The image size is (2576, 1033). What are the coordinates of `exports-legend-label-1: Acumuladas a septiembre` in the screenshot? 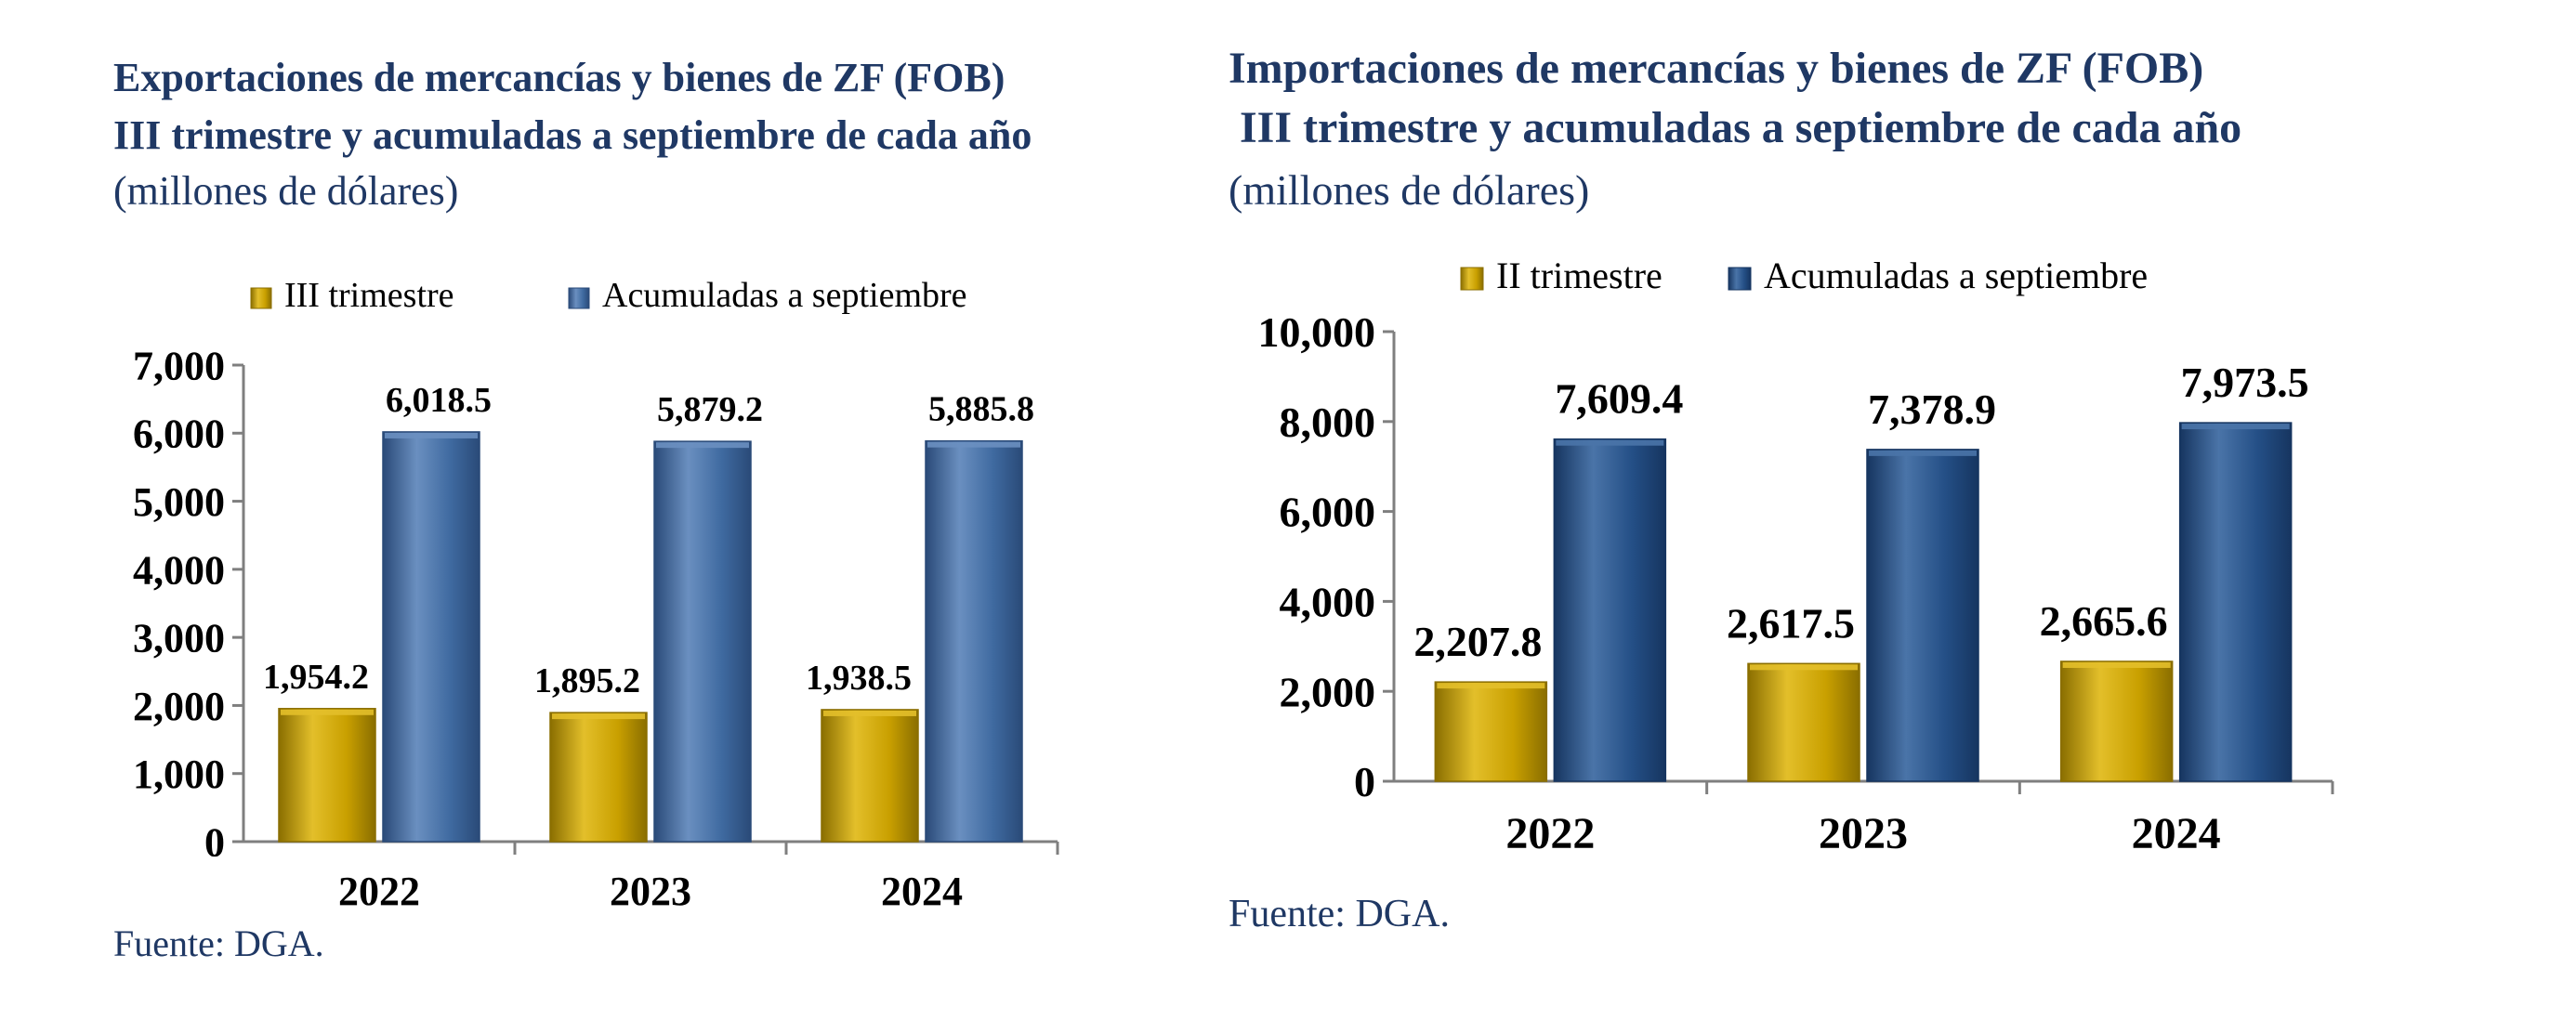 It's located at (784, 295).